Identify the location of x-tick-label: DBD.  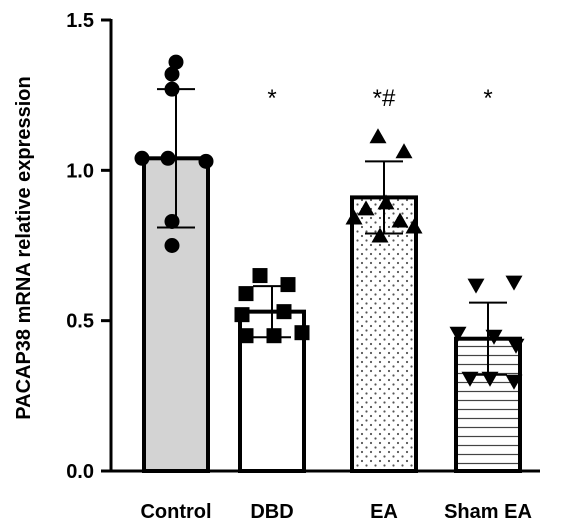
(271, 512).